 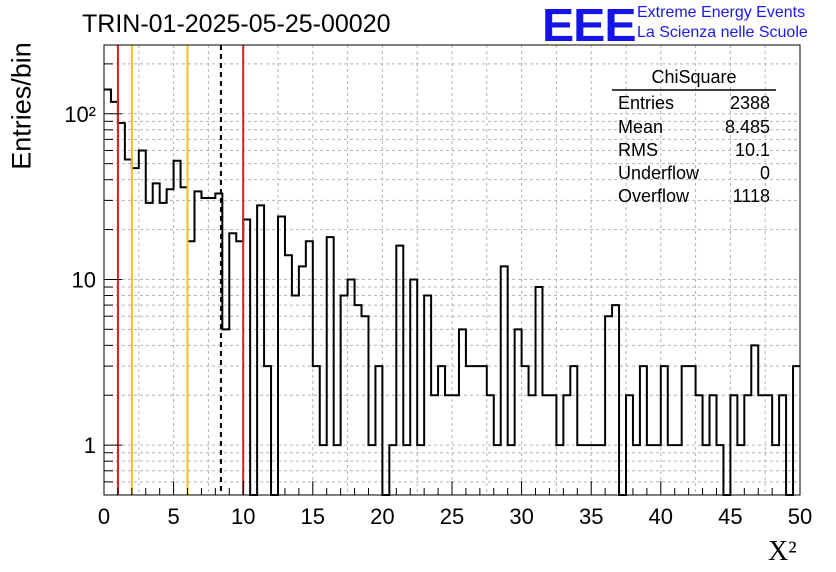 I want to click on stats-value: 0, so click(x=764, y=173).